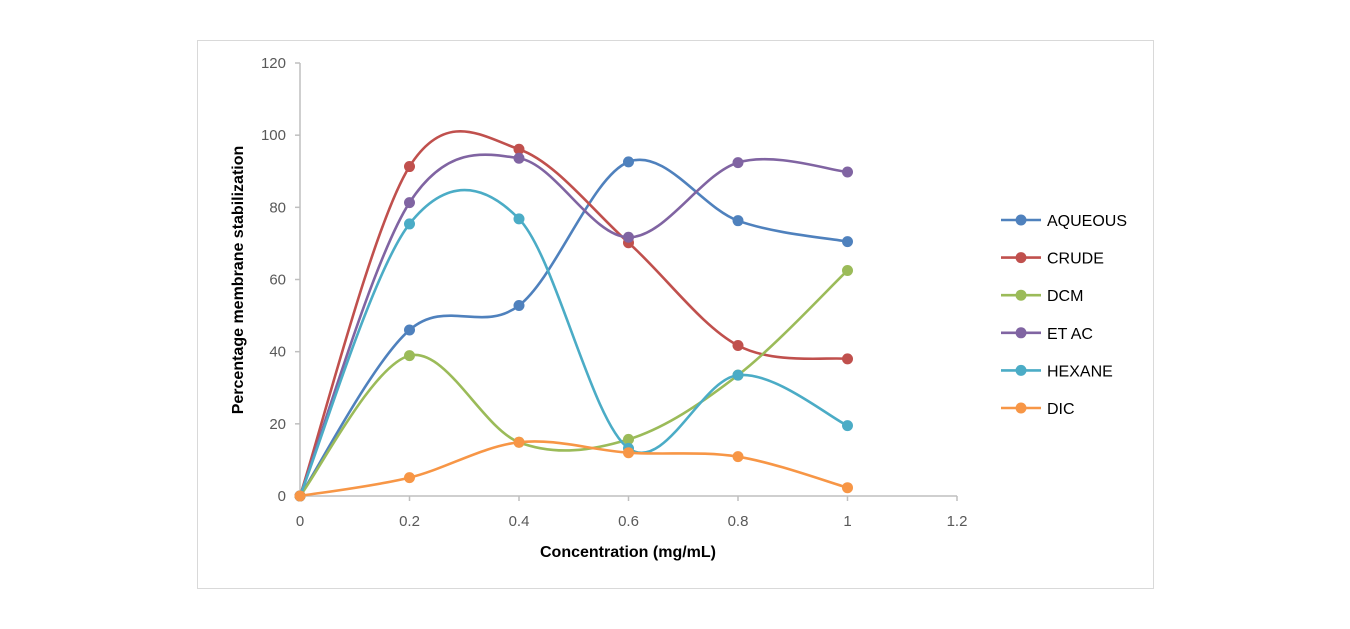 The width and height of the screenshot is (1350, 629). Describe the element at coordinates (1021, 370) in the screenshot. I see `legend-marker-hexane` at that location.